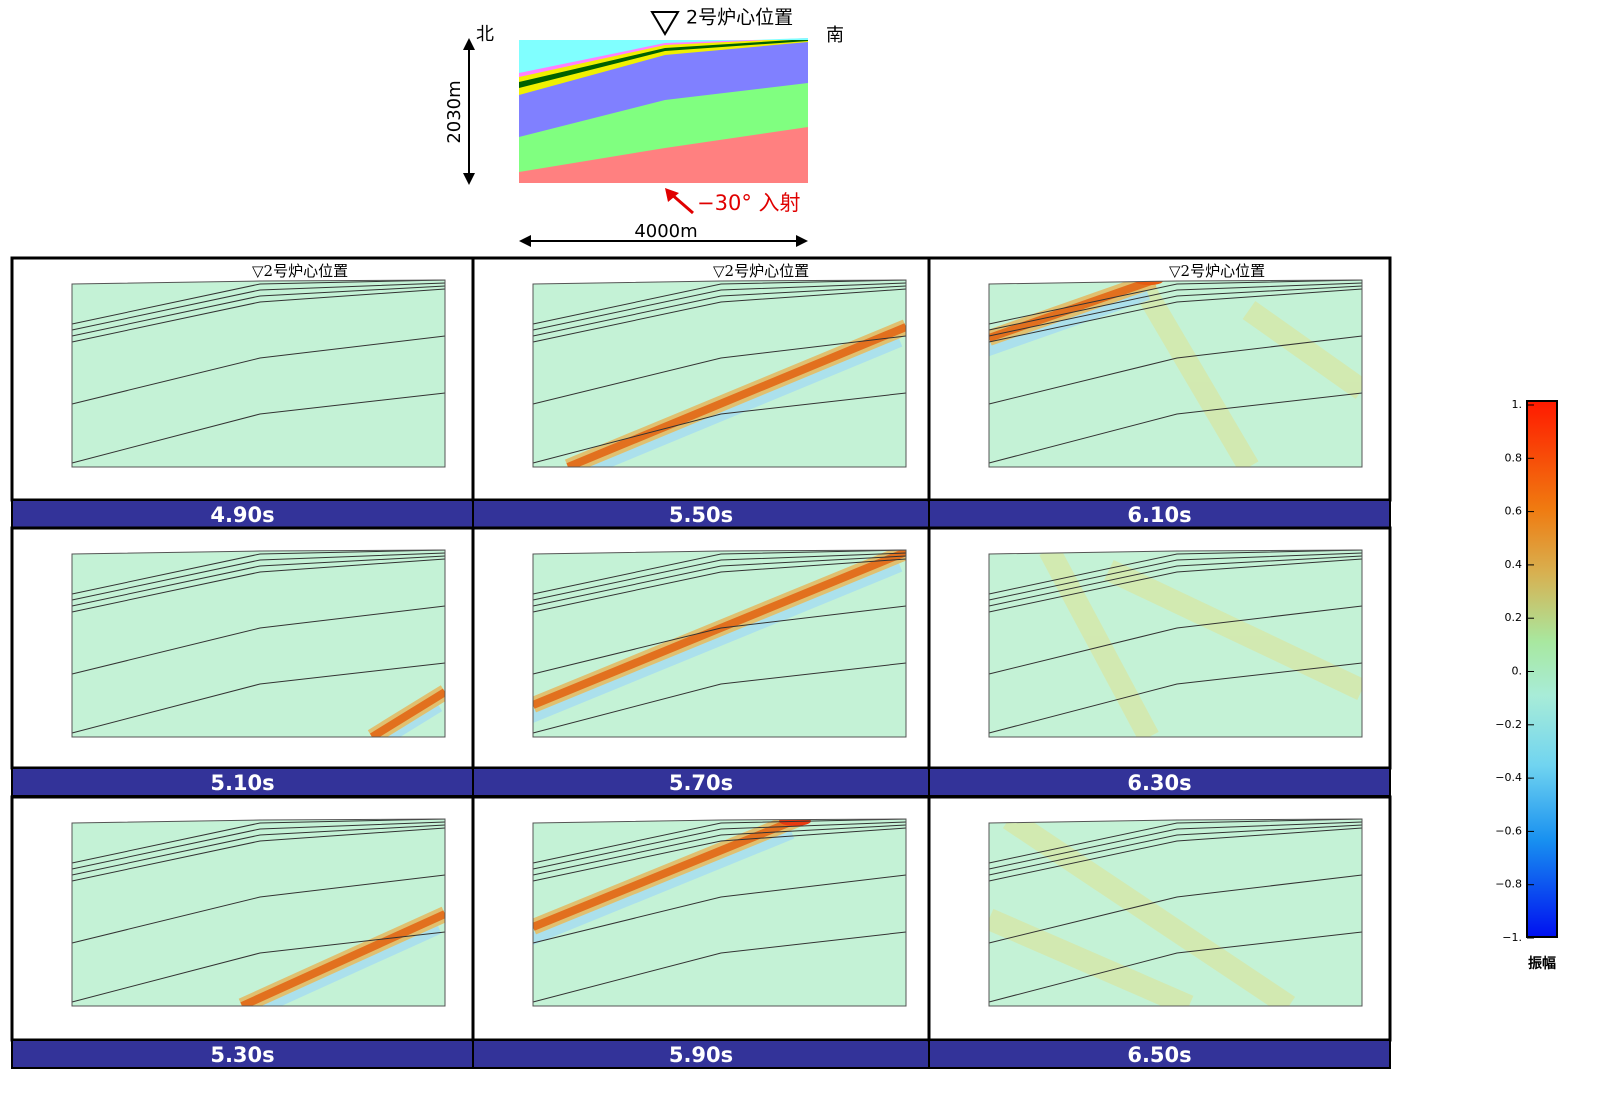 This screenshot has width=1604, height=1093. I want to click on colorbar-tick-label: −0.6, so click(1508, 830).